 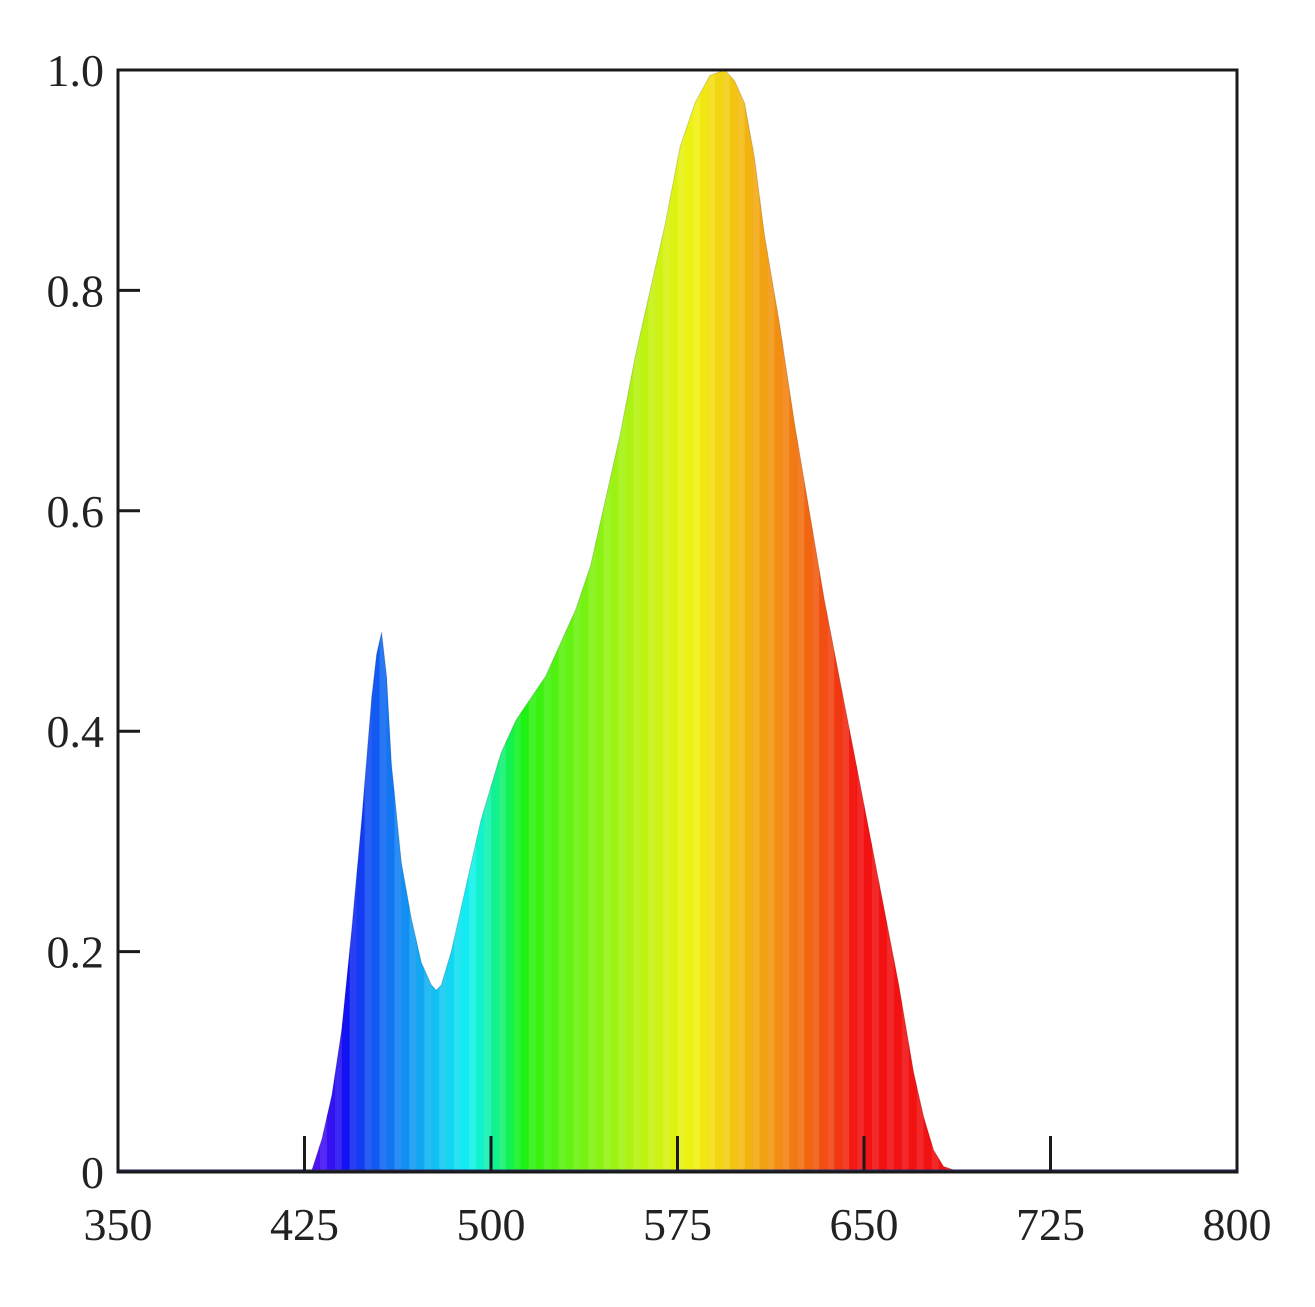 I want to click on x-tick-label: 425, so click(x=304, y=1224).